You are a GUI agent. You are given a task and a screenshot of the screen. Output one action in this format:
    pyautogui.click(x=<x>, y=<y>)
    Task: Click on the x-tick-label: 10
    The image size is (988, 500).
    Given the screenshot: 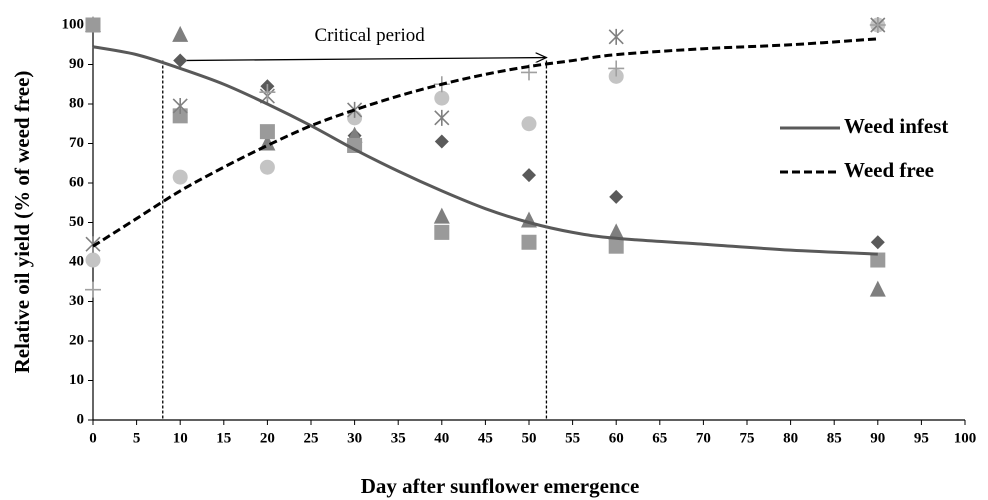 What is the action you would take?
    pyautogui.click(x=180, y=438)
    